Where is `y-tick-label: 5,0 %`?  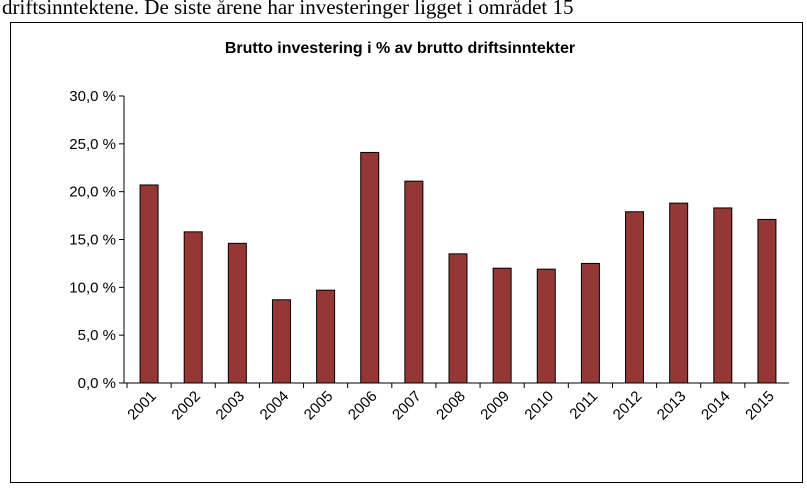 y-tick-label: 5,0 % is located at coordinates (97, 335).